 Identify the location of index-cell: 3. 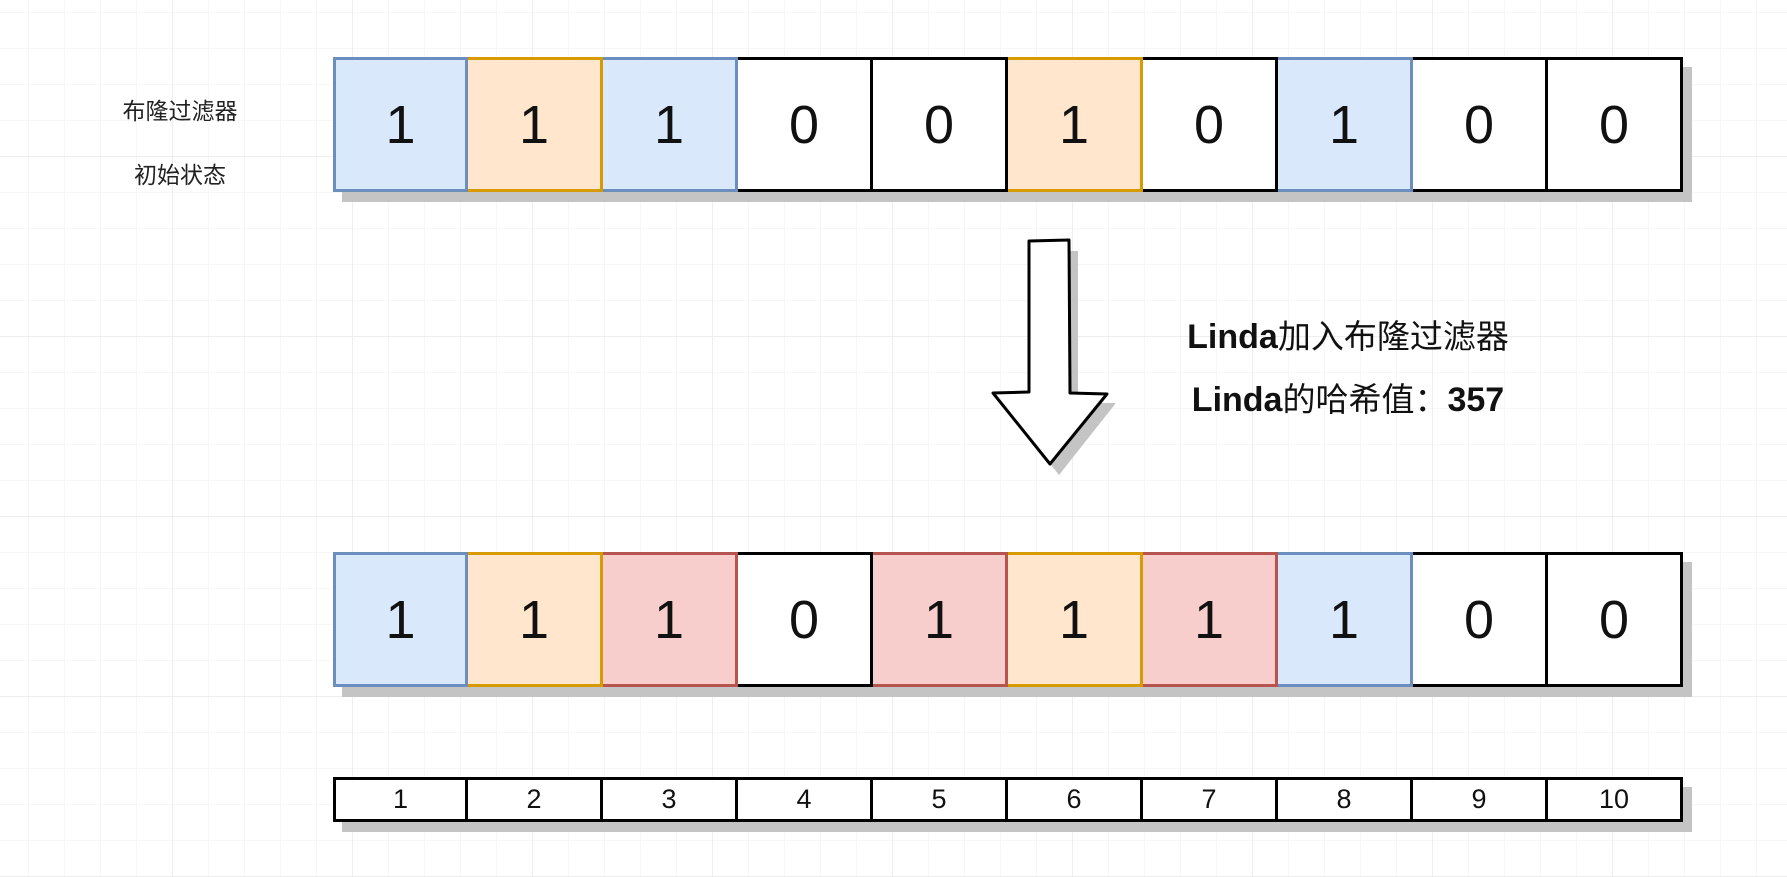
(670, 799).